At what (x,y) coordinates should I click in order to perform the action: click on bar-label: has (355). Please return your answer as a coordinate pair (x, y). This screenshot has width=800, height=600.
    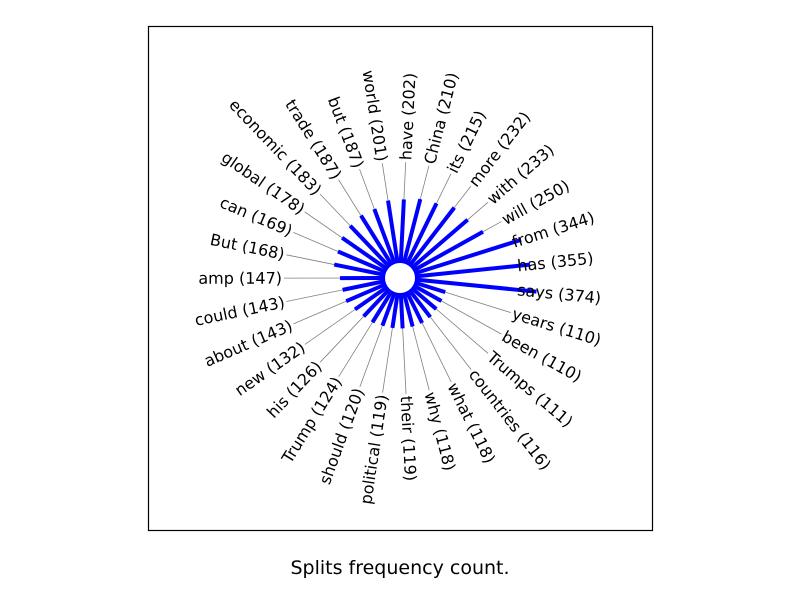
    Looking at the image, I should click on (555, 262).